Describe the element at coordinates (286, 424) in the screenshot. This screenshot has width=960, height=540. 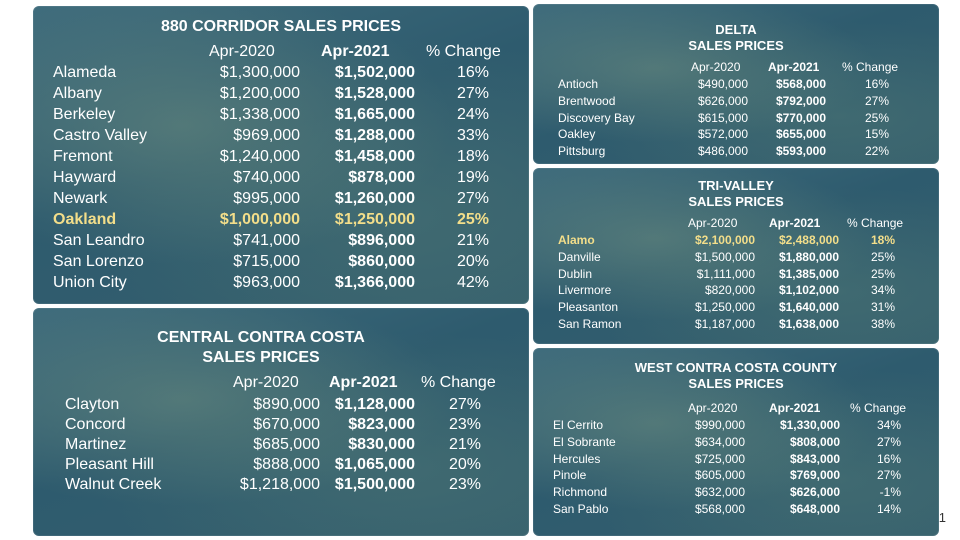
I see `price-apr-2020: $670,000` at that location.